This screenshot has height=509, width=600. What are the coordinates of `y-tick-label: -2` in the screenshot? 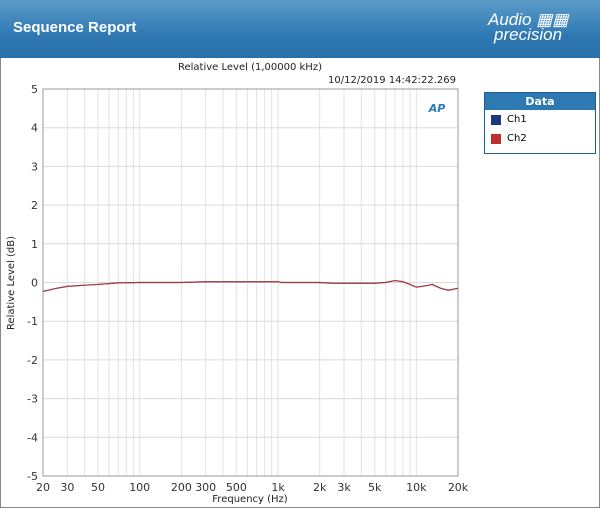 It's located at (32, 360).